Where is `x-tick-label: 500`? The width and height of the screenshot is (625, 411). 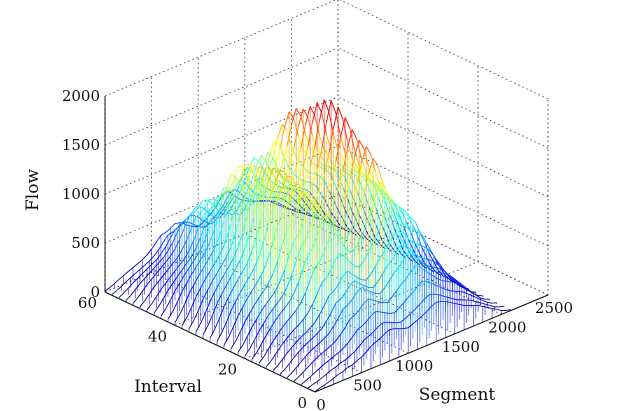 x-tick-label: 500 is located at coordinates (367, 386).